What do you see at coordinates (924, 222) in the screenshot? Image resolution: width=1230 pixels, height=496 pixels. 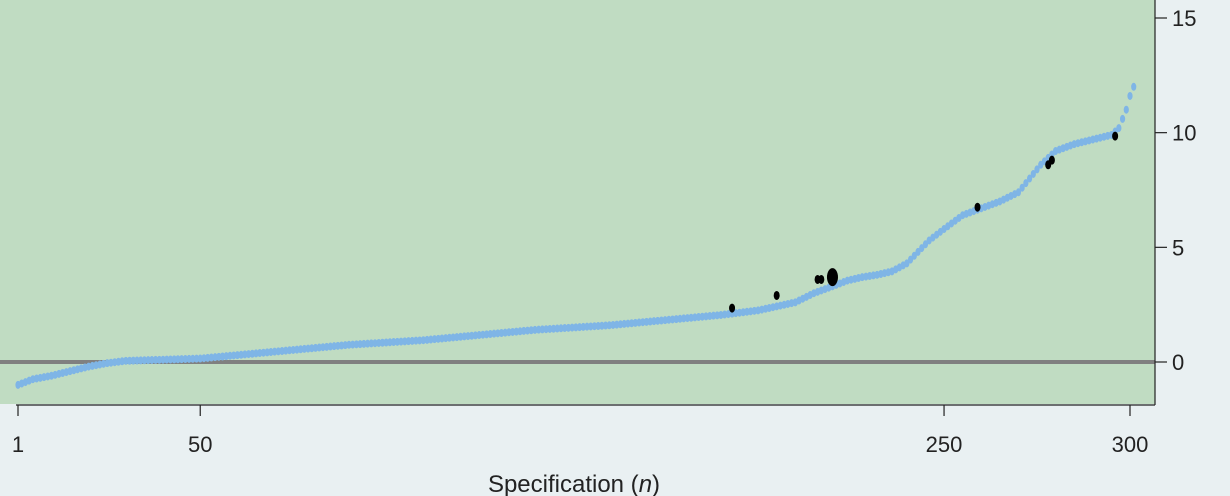 I see `highlighted-points` at bounding box center [924, 222].